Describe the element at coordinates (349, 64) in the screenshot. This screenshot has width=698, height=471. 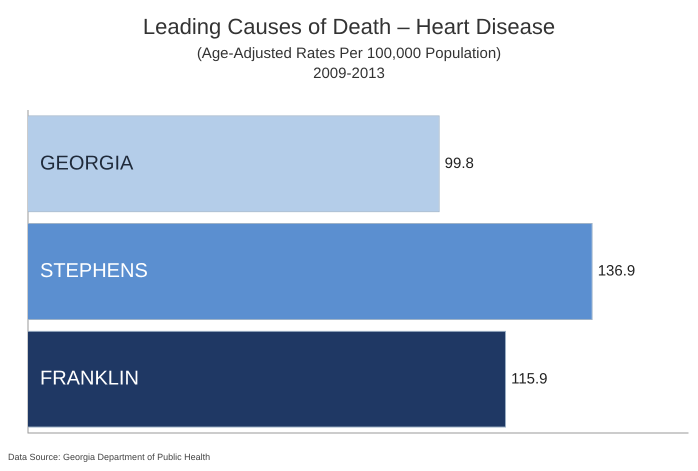
I see `chart-subtitle: (Age-Adjusted Rates Per 100,000 Population) 2009-2013` at that location.